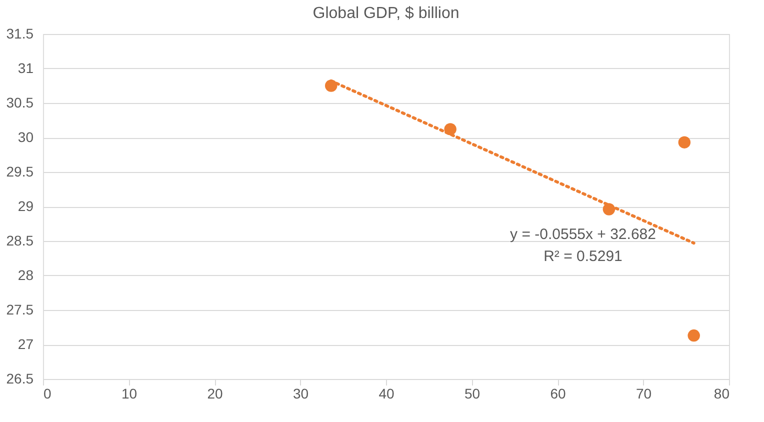 The width and height of the screenshot is (764, 422). I want to click on y-tick-label: 27, so click(26, 344).